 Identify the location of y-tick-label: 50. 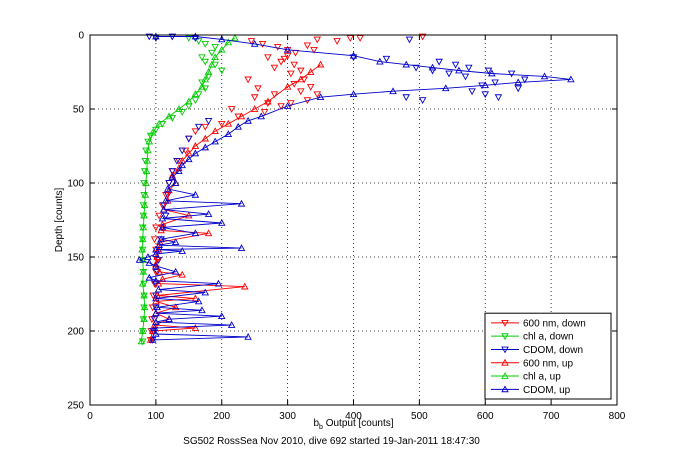
(79, 110).